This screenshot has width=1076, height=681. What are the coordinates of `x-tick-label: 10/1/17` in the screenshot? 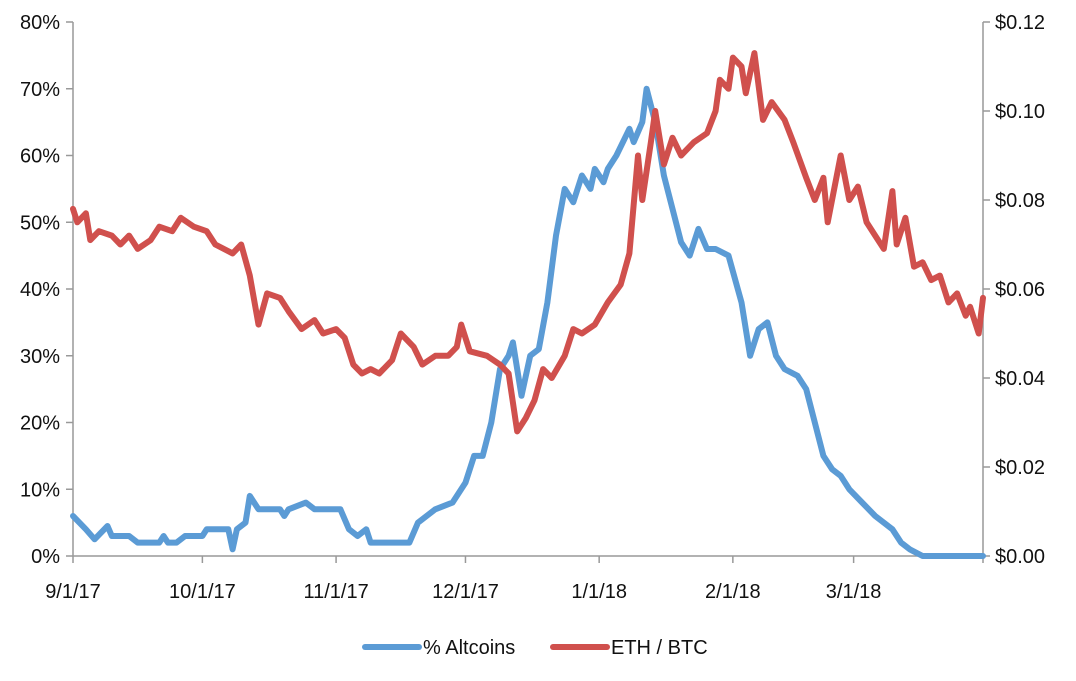 It's located at (202, 592).